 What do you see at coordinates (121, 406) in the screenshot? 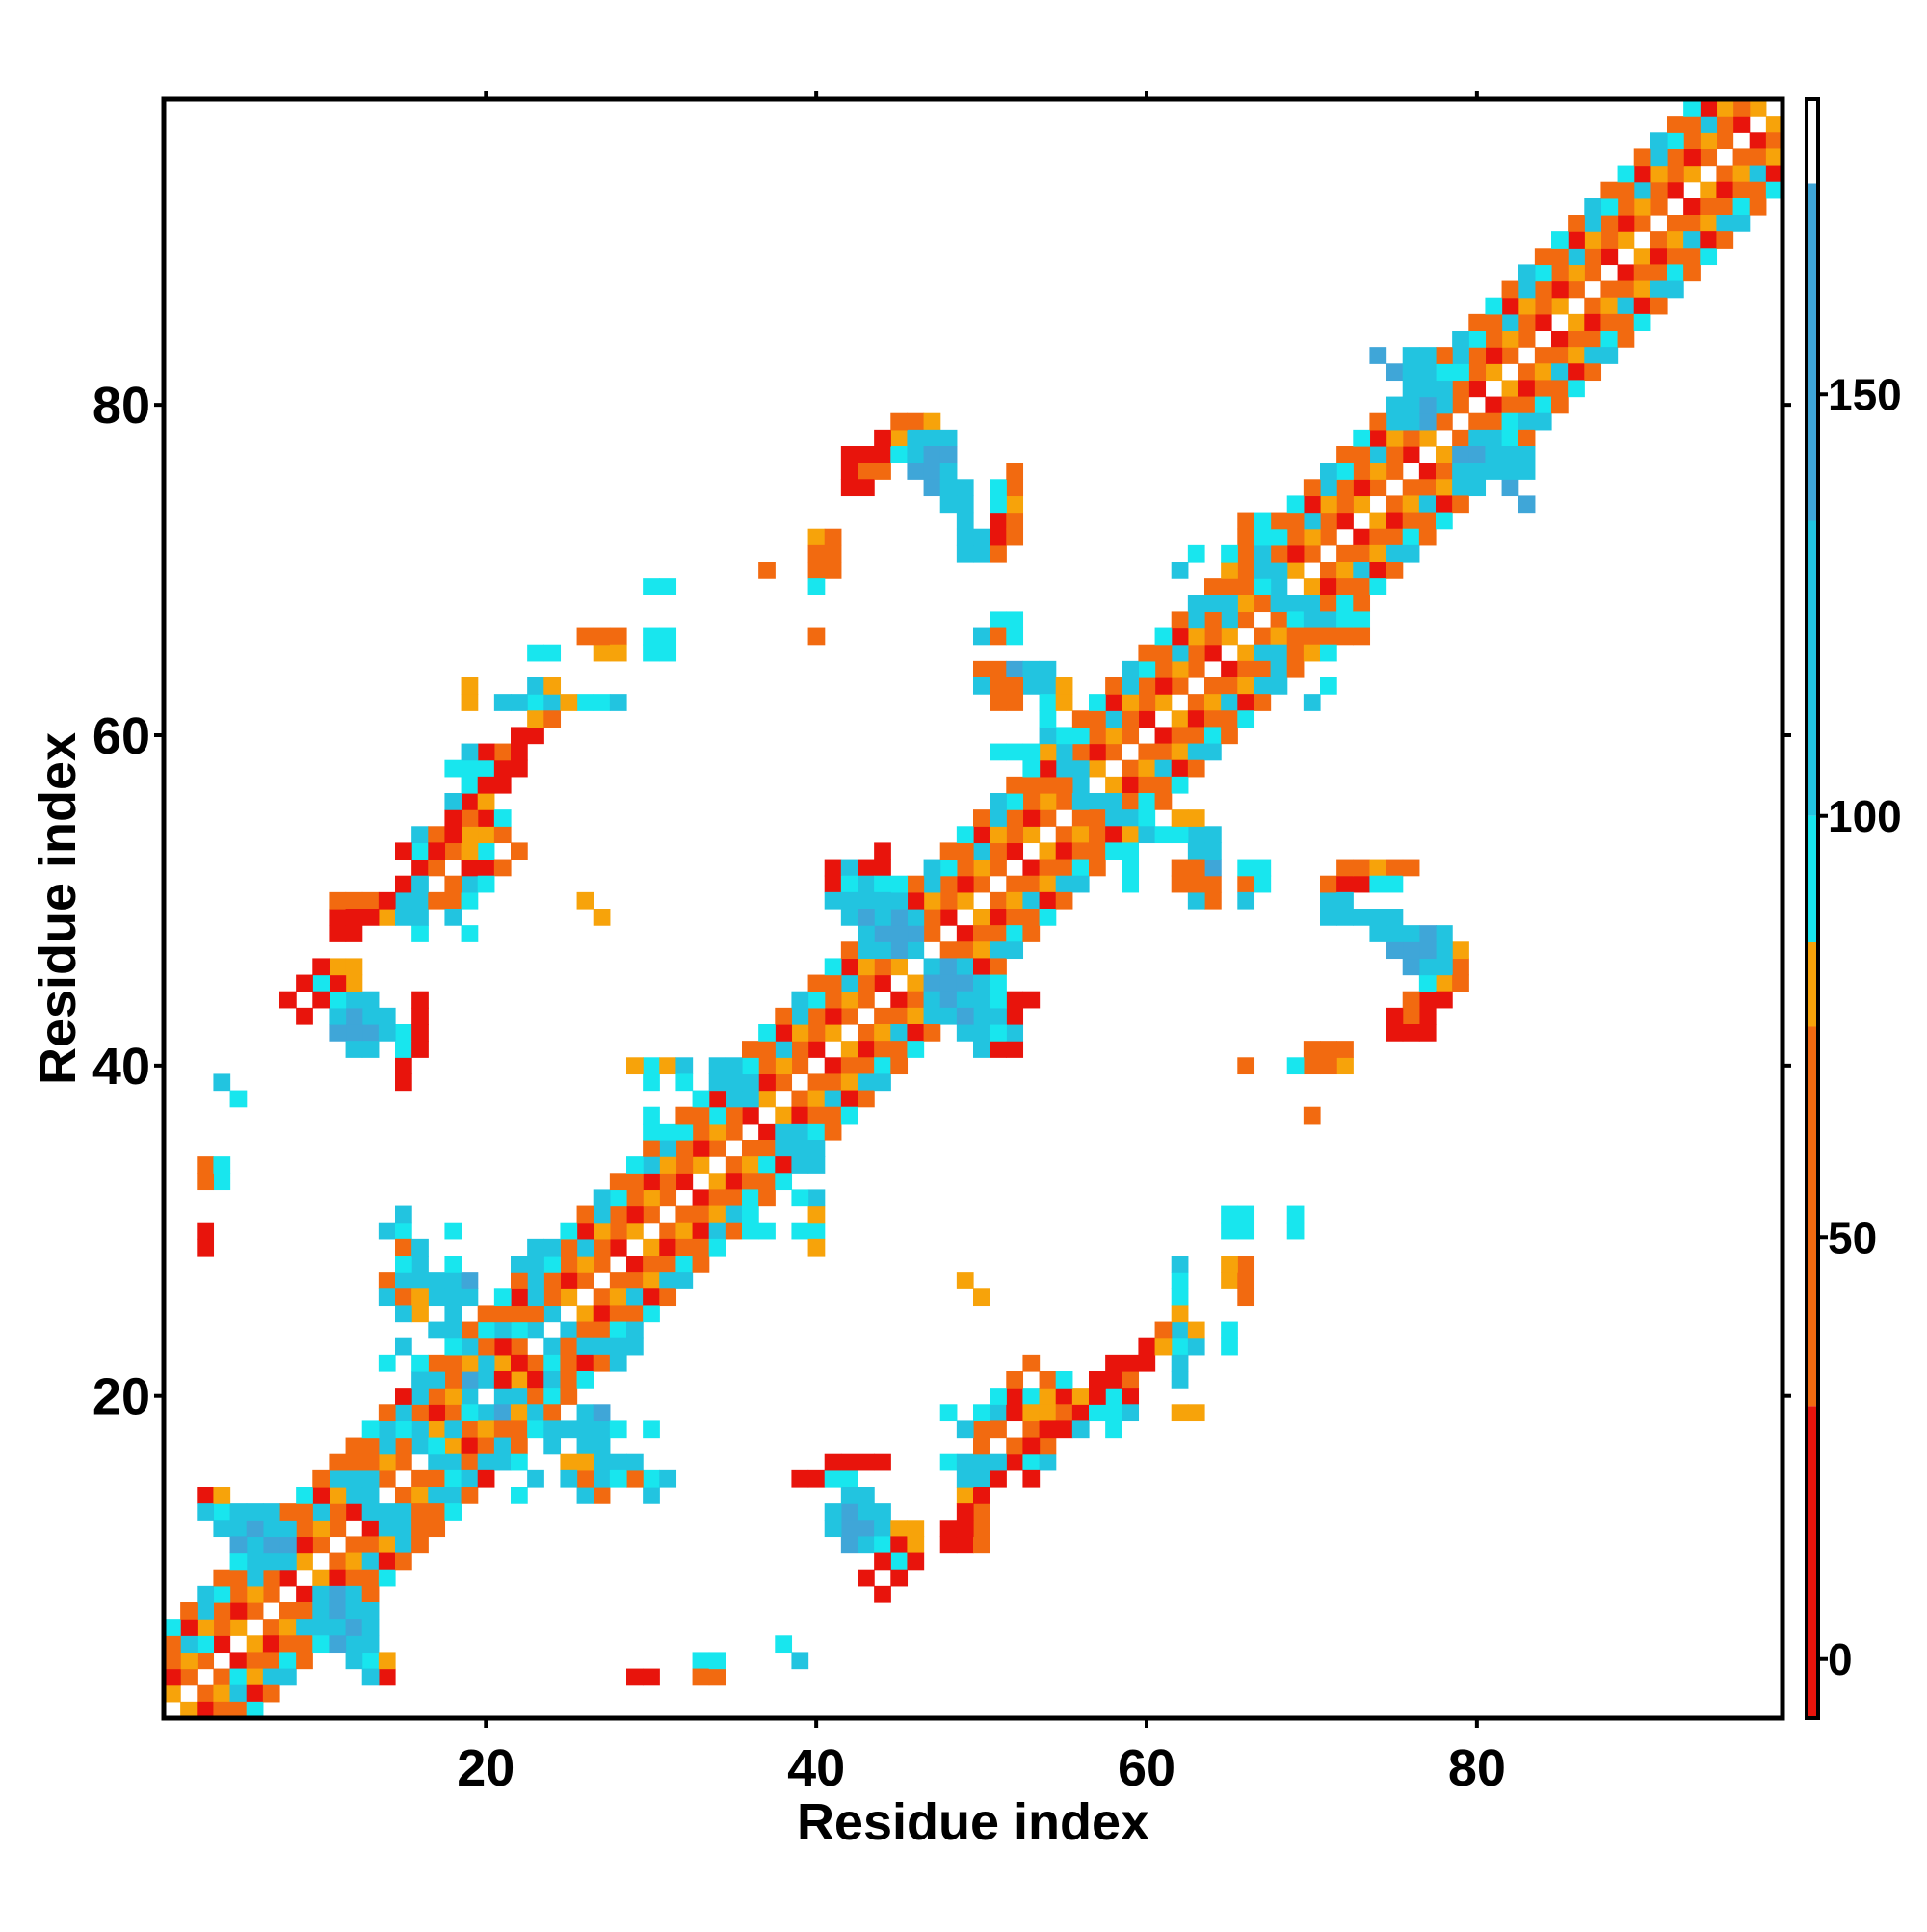
I see `y-tick-label: 80` at bounding box center [121, 406].